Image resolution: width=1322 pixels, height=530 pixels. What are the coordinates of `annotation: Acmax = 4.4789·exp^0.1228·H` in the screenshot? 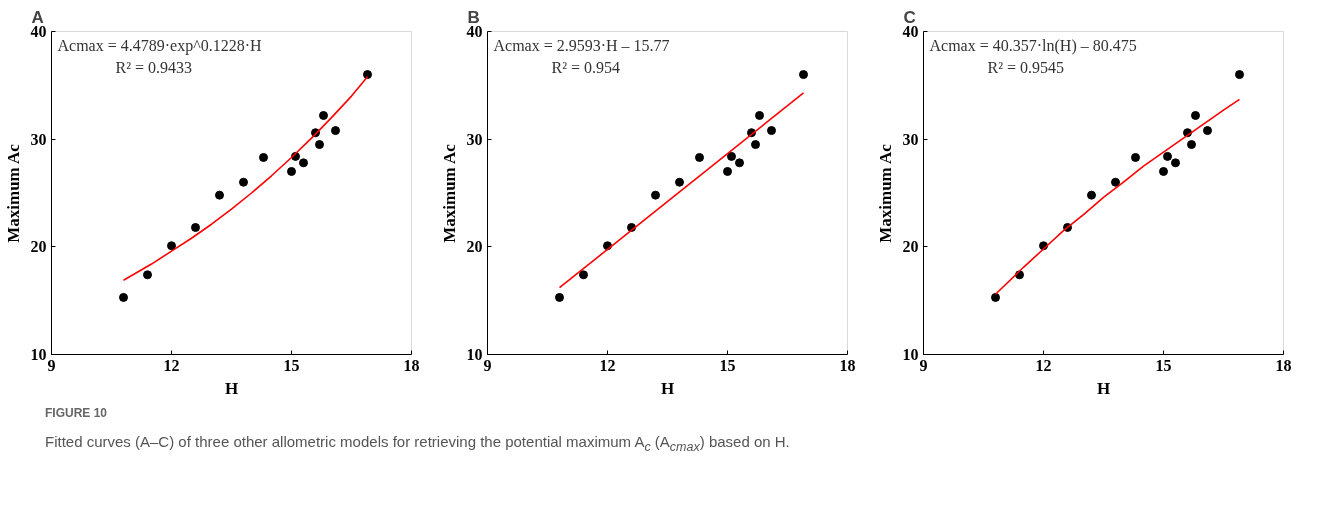 It's located at (159, 45).